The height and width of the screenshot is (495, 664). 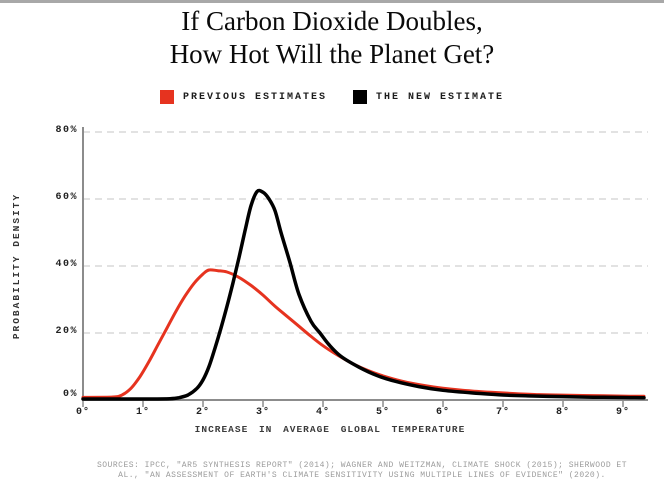 I want to click on y-axis-title: PROBABILITY DENSITY, so click(x=16, y=266).